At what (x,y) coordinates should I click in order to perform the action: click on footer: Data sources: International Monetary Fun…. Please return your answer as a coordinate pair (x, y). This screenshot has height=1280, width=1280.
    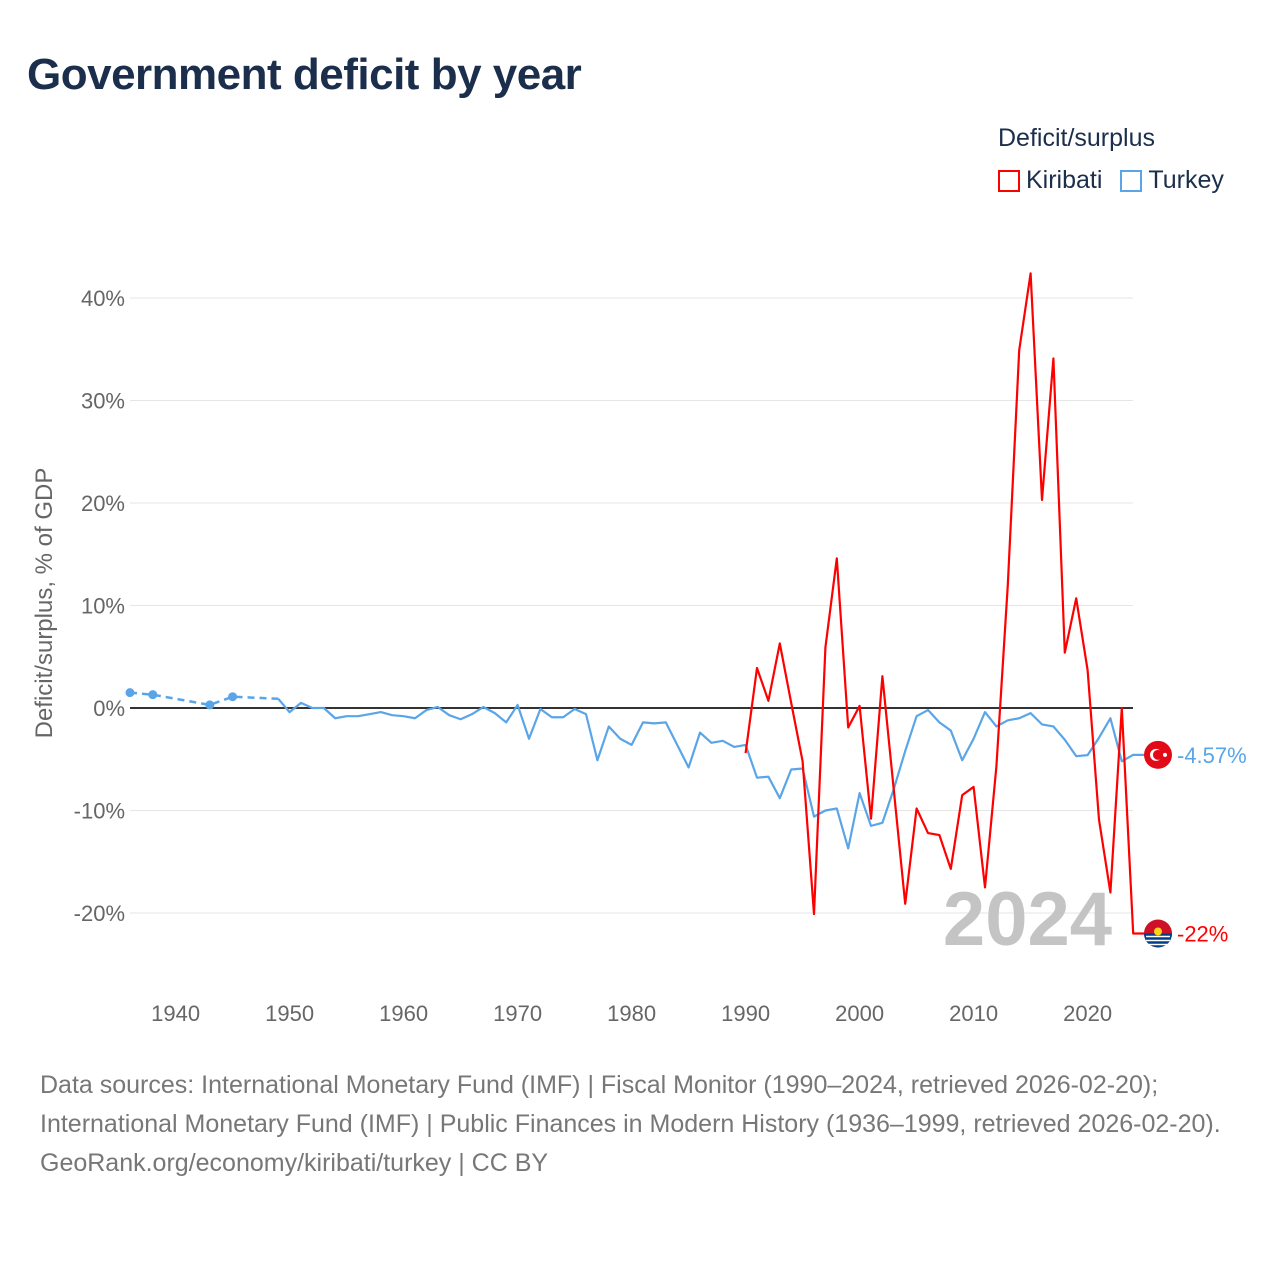
    Looking at the image, I should click on (640, 1124).